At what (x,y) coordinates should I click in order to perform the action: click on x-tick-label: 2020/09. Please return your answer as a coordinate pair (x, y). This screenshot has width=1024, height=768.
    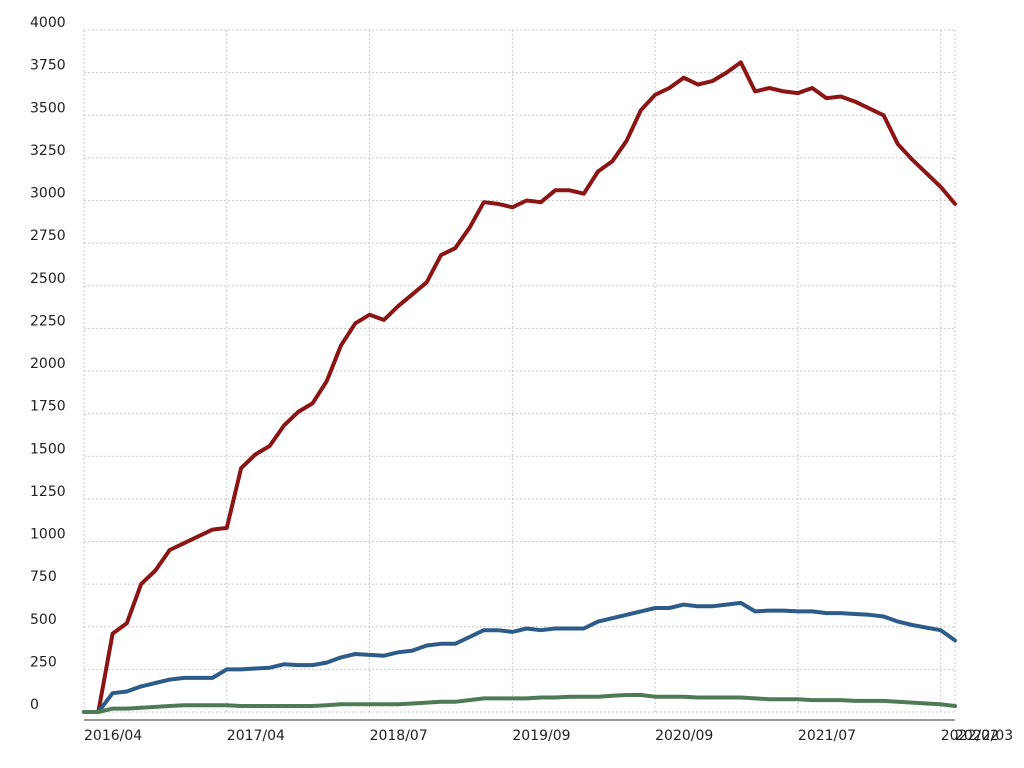
    Looking at the image, I should click on (684, 736).